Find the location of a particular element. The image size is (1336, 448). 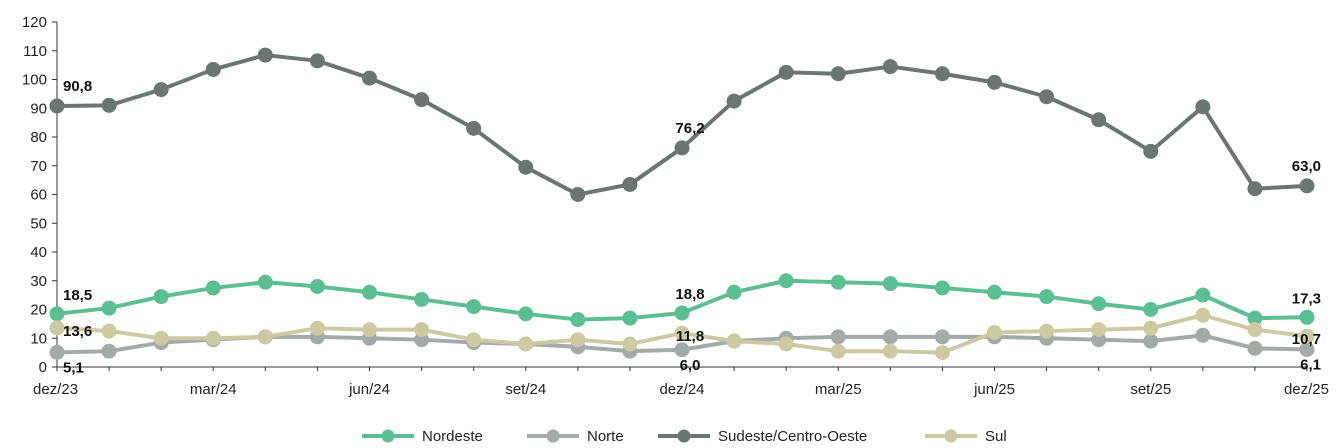

data-label: 5,1 is located at coordinates (73, 367).